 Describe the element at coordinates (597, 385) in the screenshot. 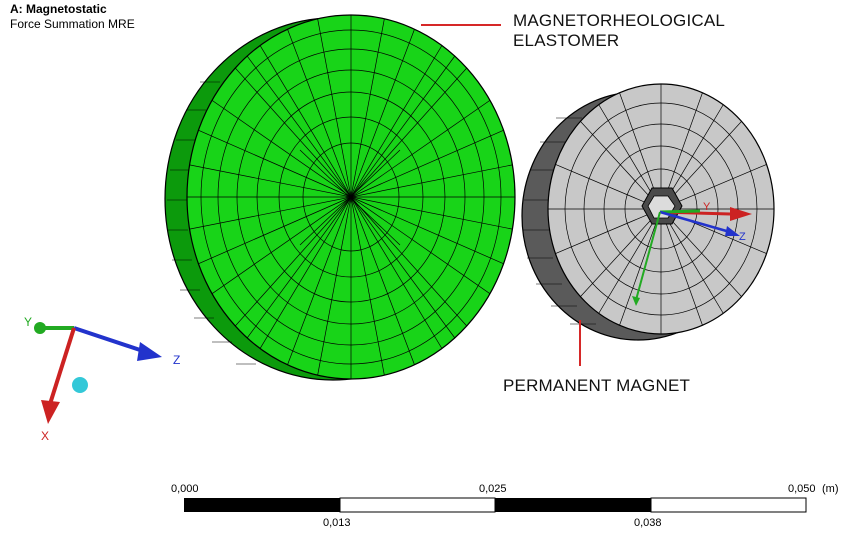

I see `magnet-annotation: PERMANENT MAGNET` at that location.